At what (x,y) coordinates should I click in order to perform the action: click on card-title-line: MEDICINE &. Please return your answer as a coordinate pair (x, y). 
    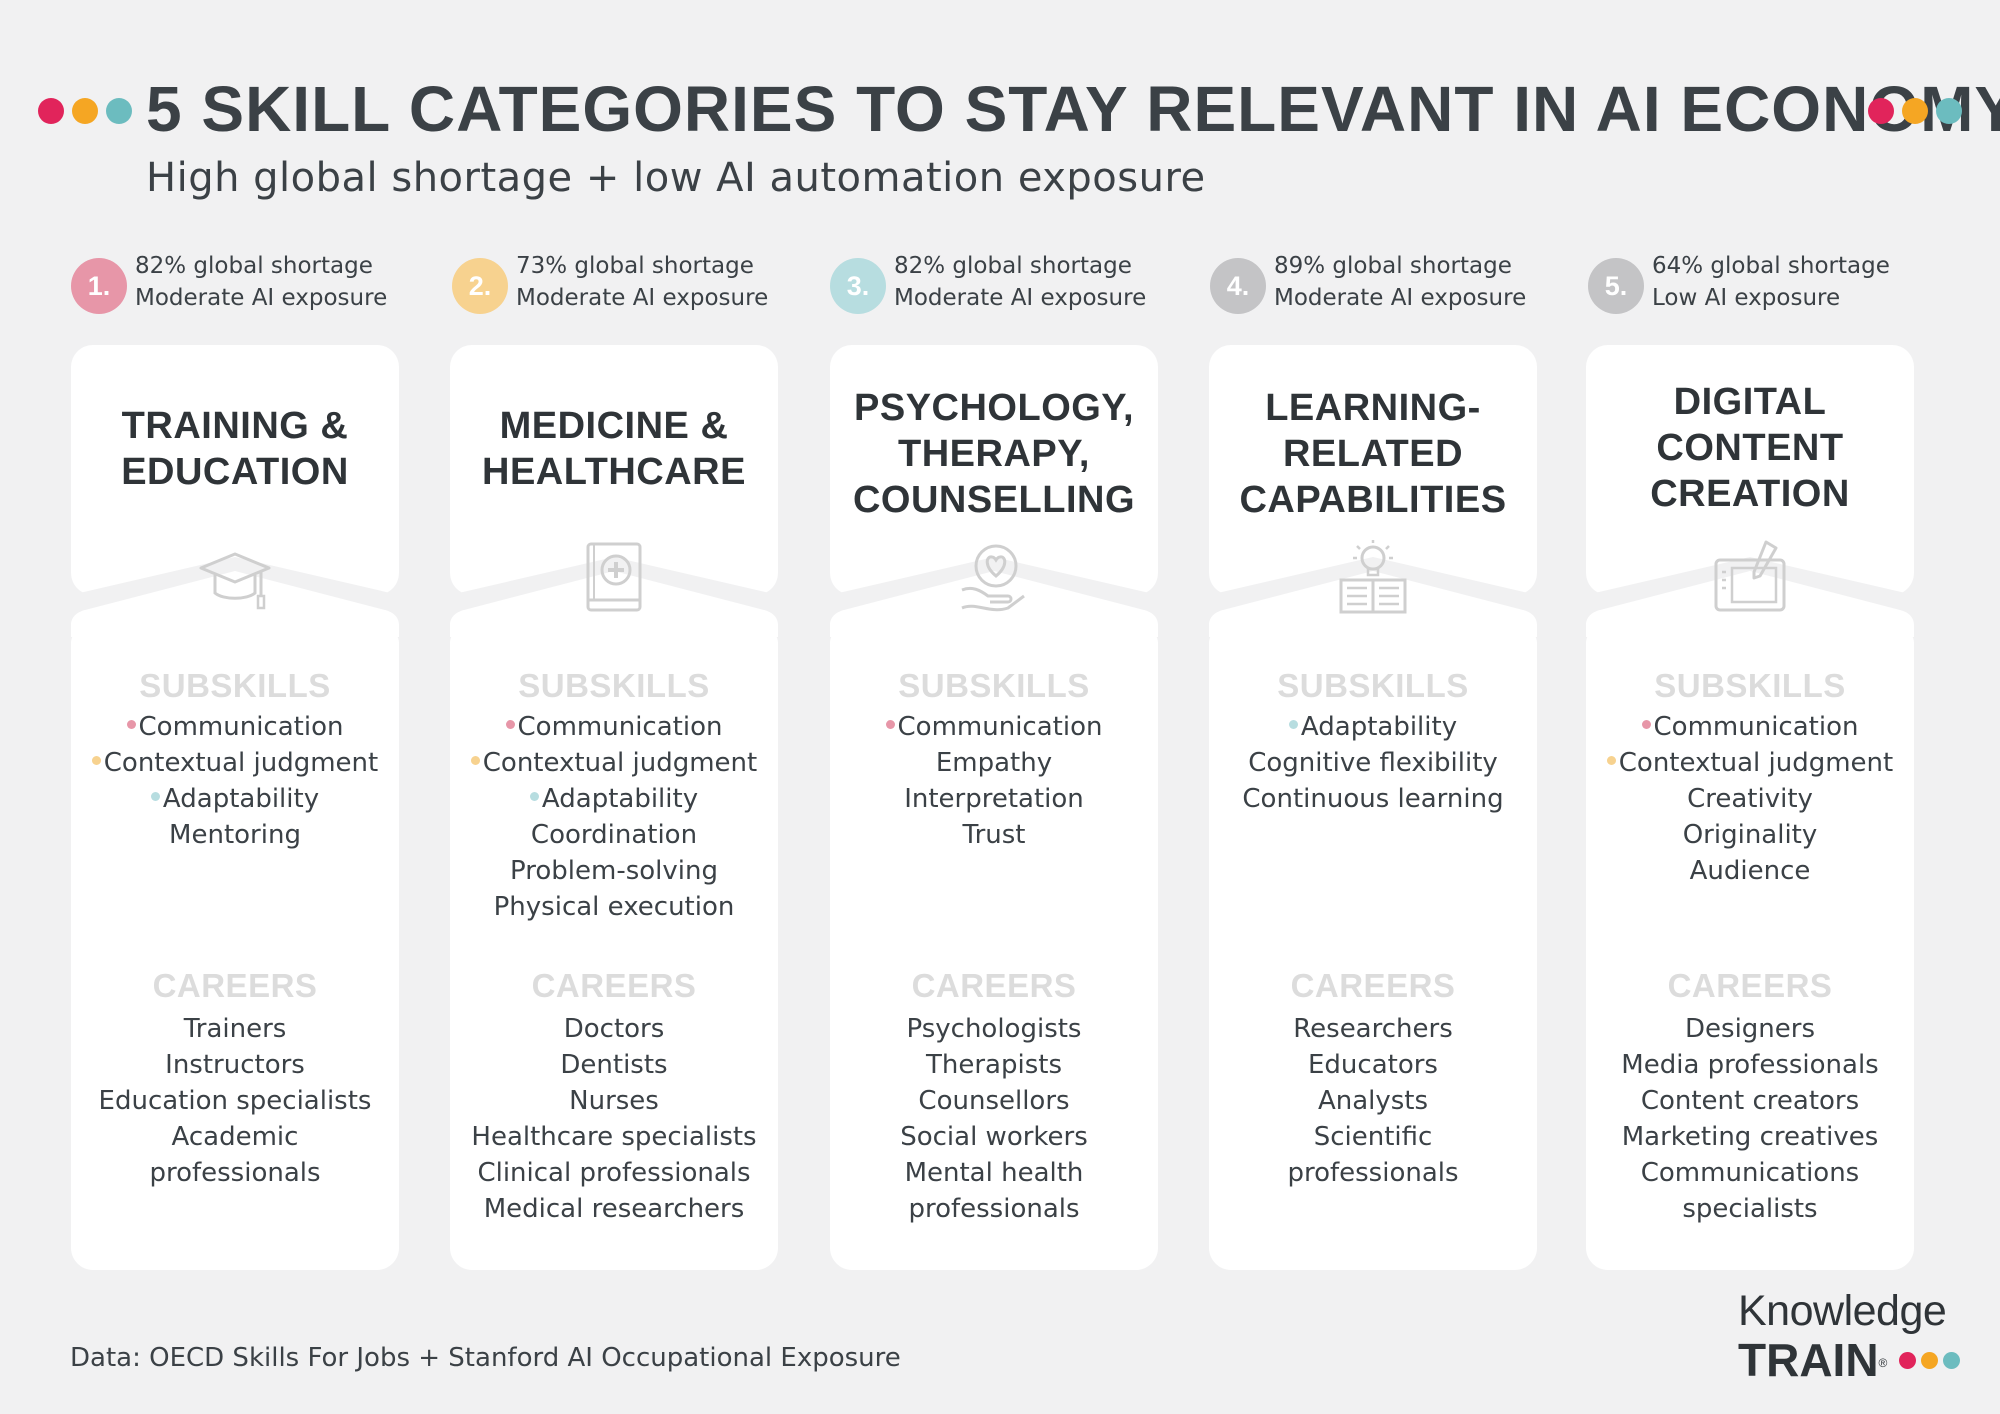
    Looking at the image, I should click on (614, 426).